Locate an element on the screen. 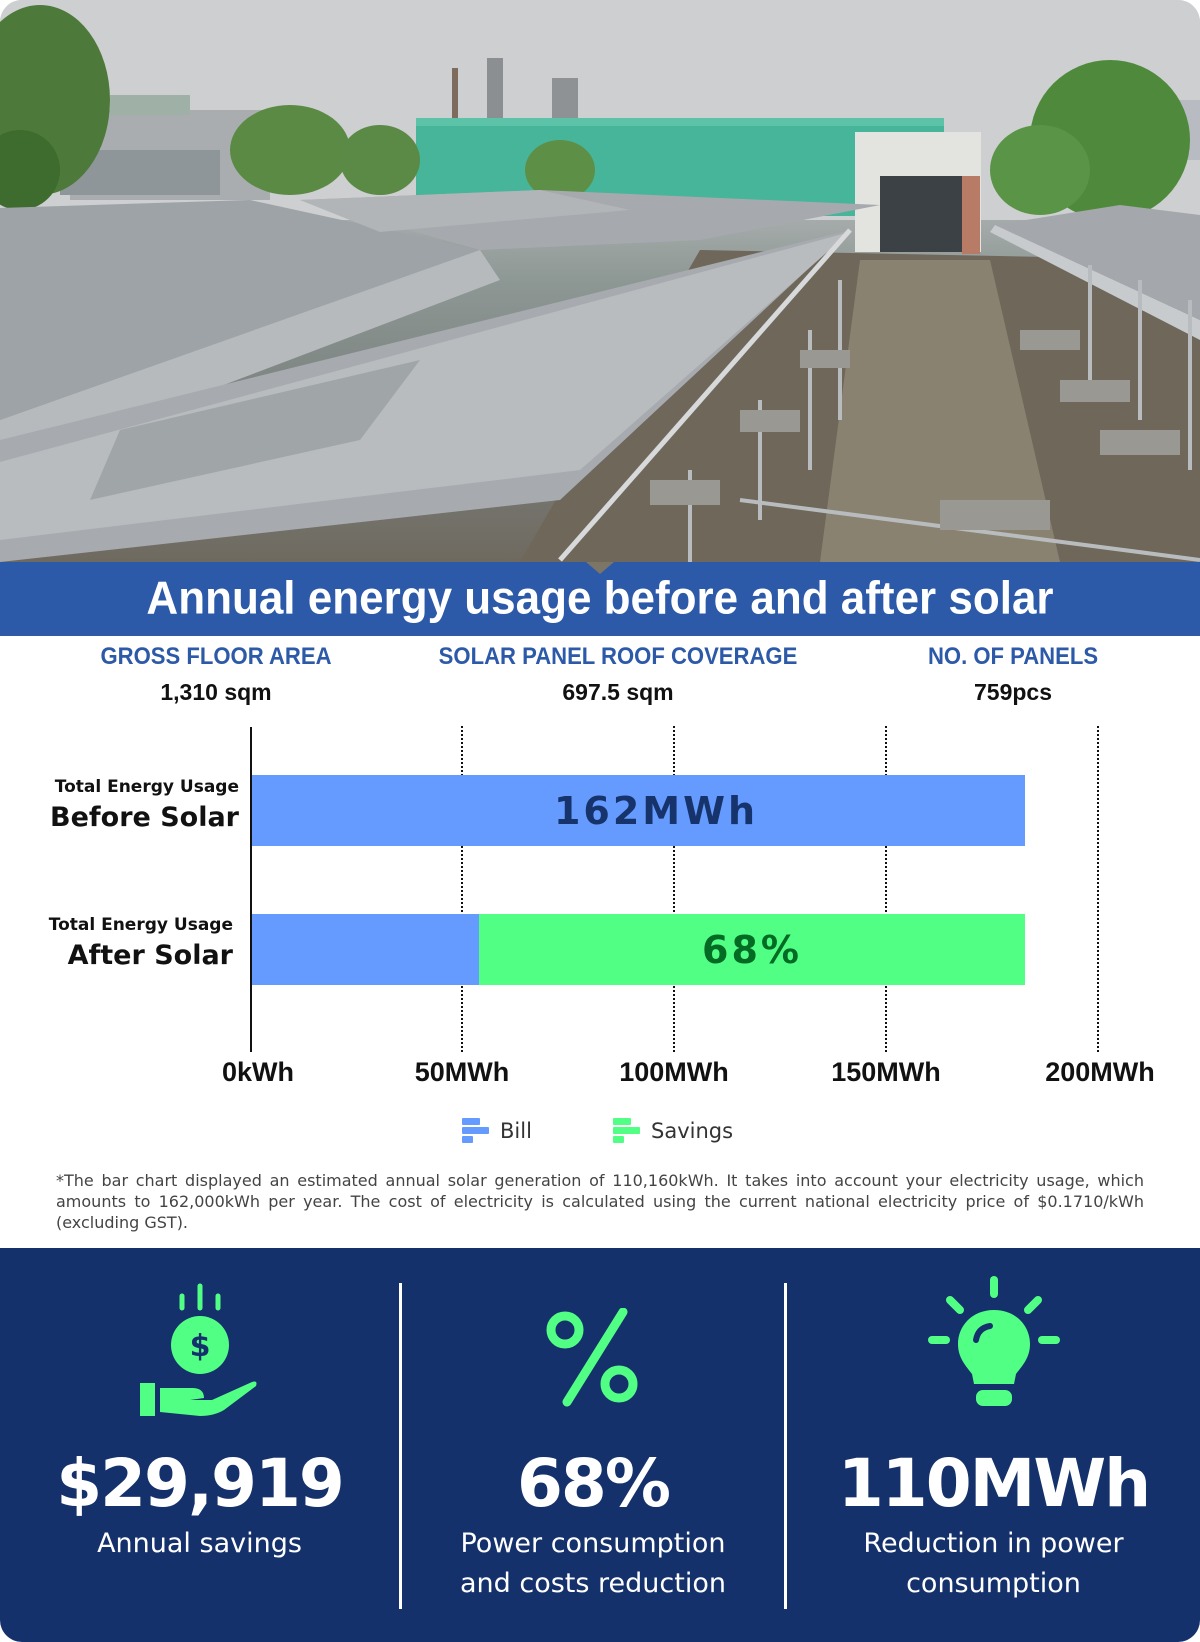 This screenshot has width=1200, height=1642. kpi-caption-line: Annual savings is located at coordinates (199, 1543).